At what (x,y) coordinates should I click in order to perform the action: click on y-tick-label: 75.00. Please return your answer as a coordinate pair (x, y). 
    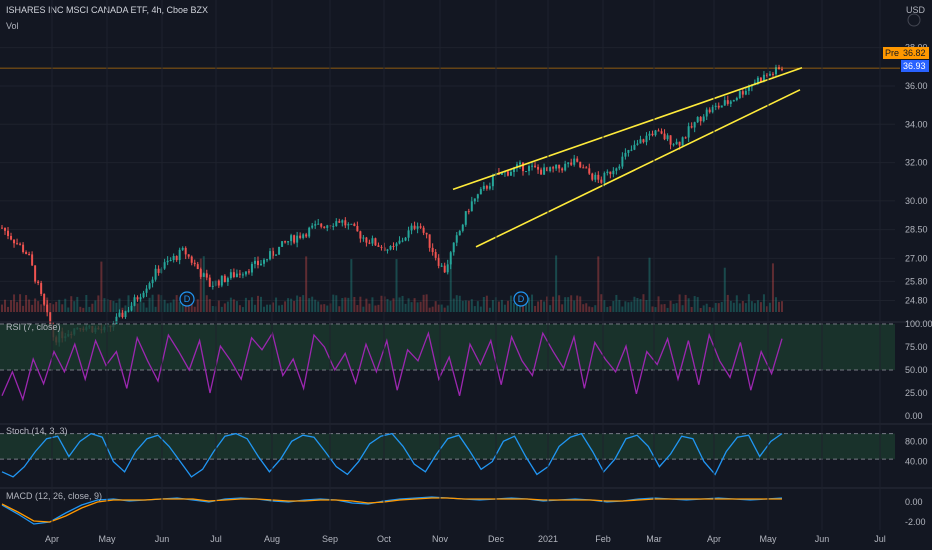
    Looking at the image, I should click on (916, 347).